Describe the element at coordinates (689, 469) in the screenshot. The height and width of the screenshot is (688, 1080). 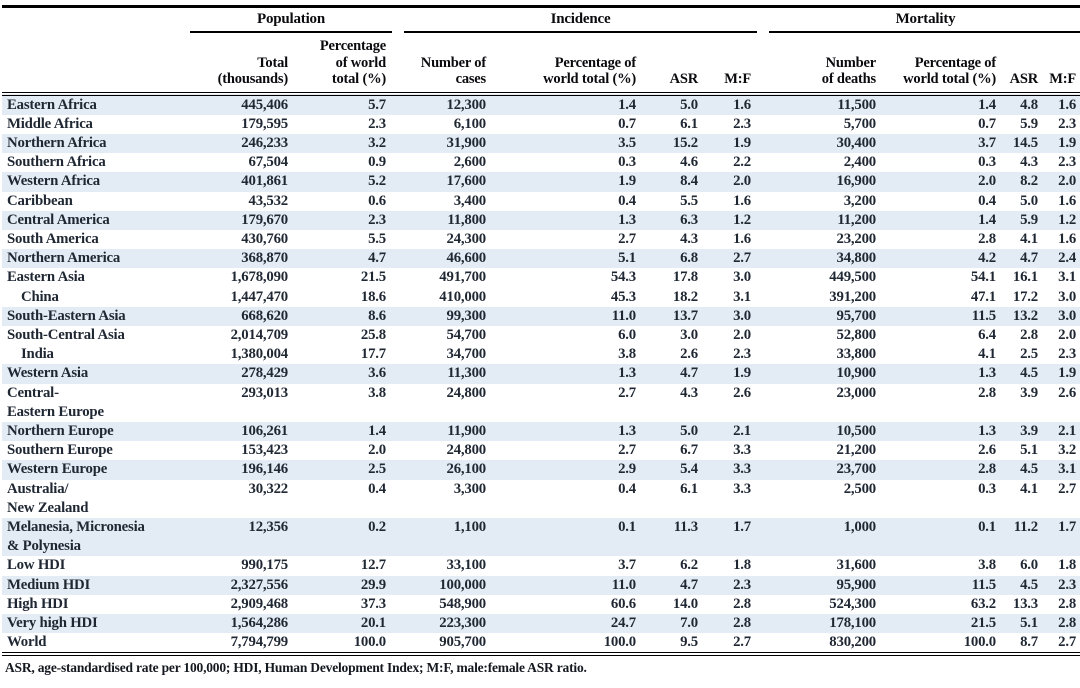
I see `value-cell: 5.4` at that location.